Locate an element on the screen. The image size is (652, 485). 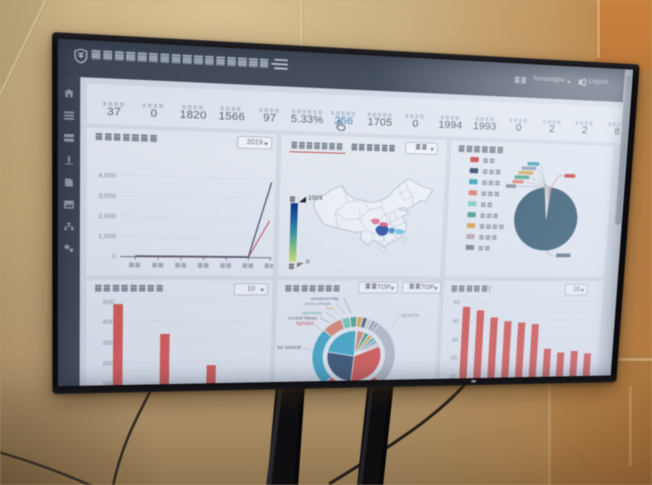
svg-text: boa is located at coordinates (330, 308).